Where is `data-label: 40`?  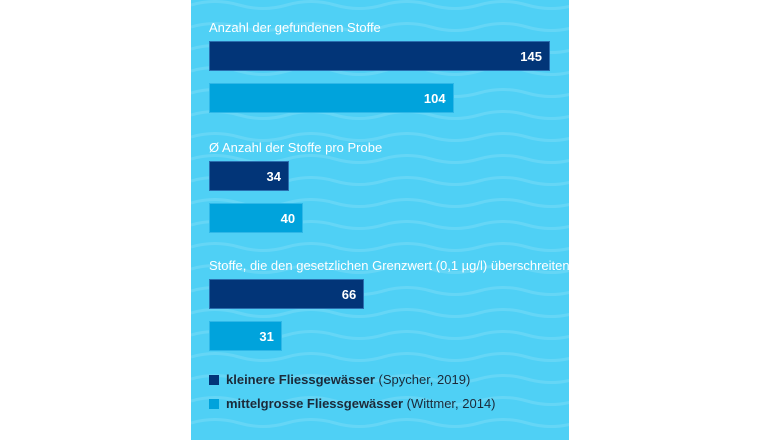
data-label: 40 is located at coordinates (288, 218).